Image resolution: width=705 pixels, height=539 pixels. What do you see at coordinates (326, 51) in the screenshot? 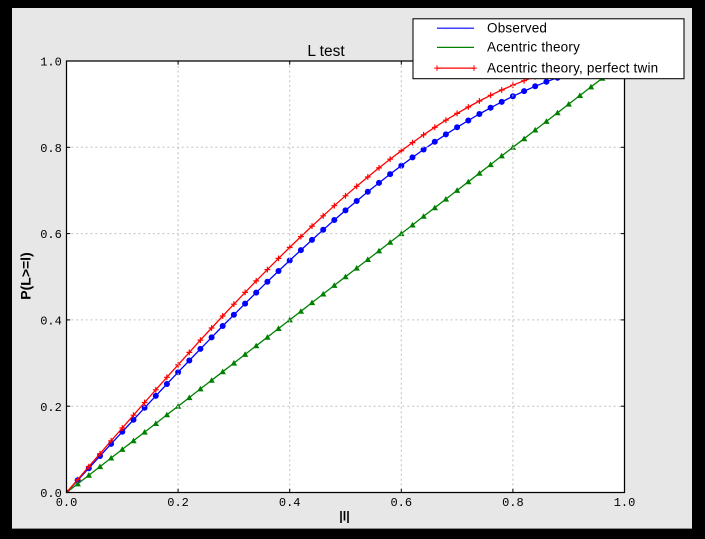
I see `svg-text: L test` at bounding box center [326, 51].